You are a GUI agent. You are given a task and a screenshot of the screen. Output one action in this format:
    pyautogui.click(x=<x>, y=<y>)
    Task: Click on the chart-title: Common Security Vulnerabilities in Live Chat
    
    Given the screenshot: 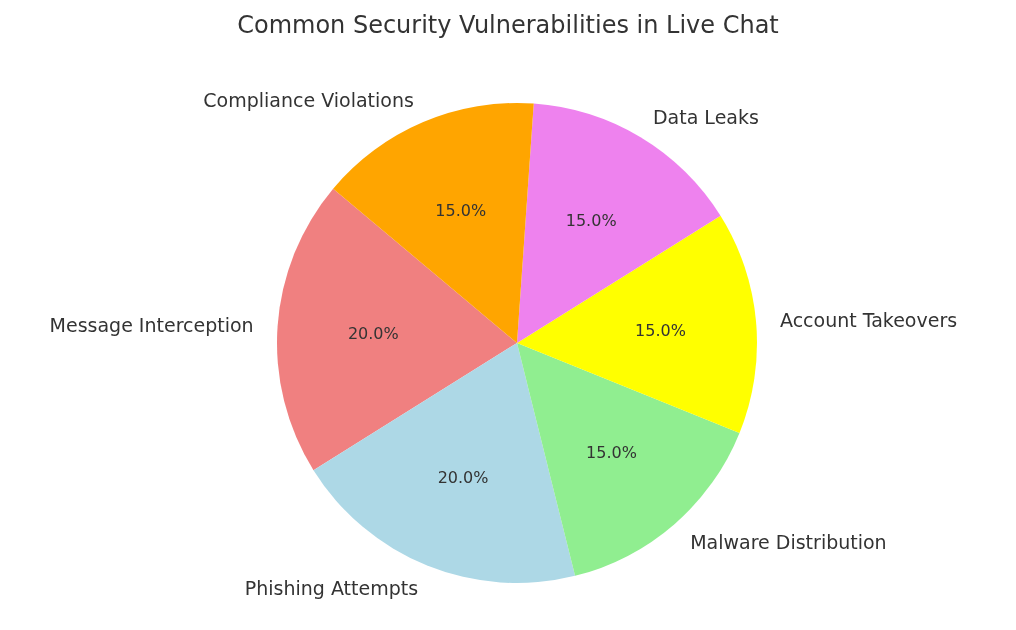 What is the action you would take?
    pyautogui.click(x=508, y=25)
    